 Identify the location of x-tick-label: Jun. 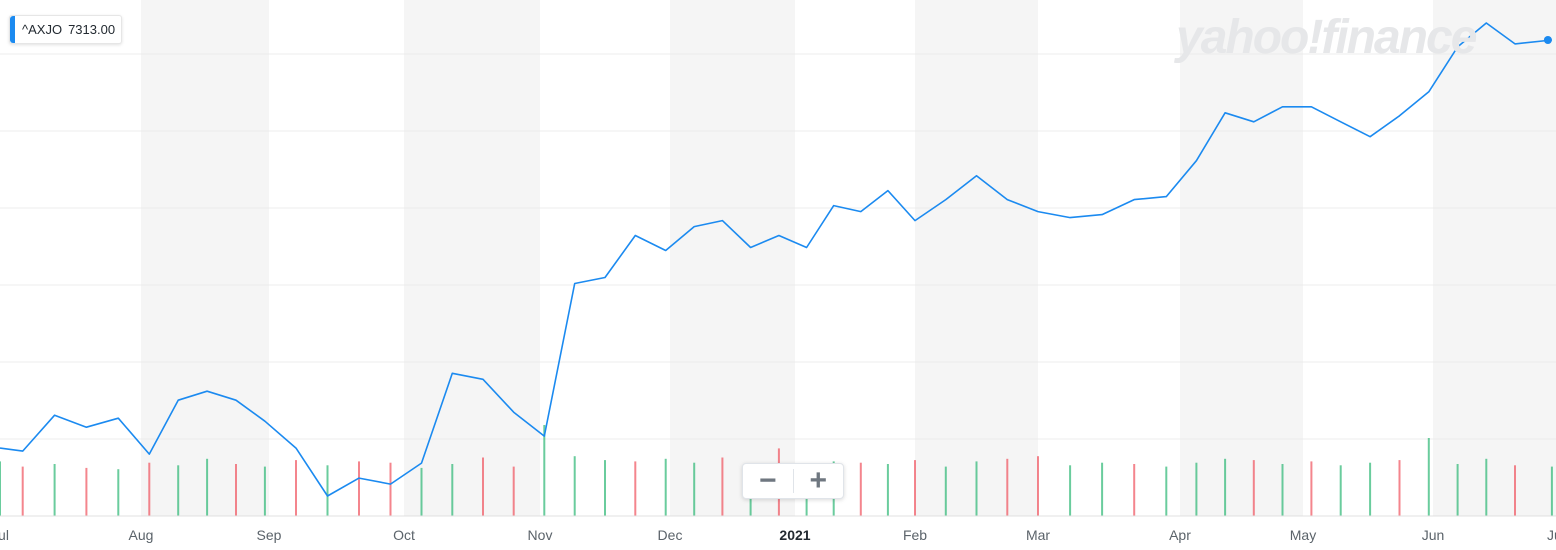
(1433, 535).